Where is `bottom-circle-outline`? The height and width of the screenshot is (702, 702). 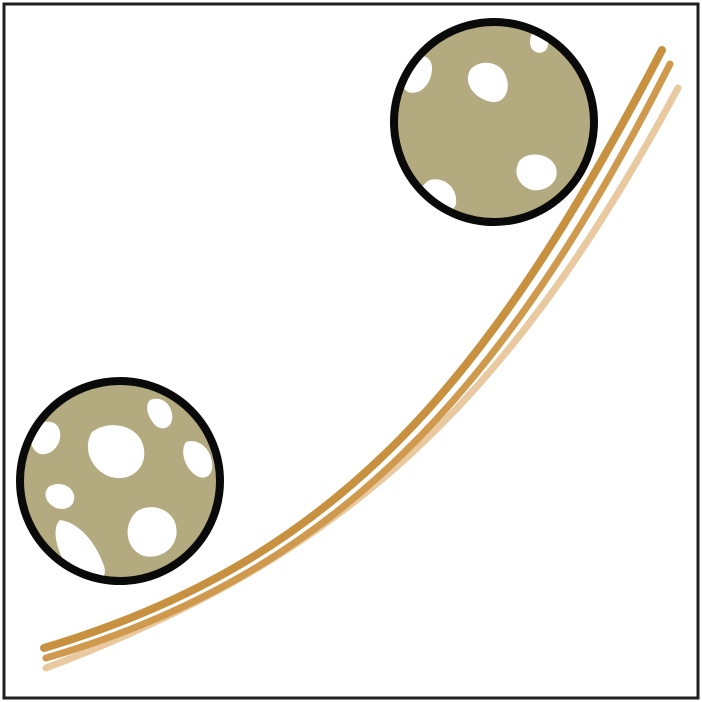 bottom-circle-outline is located at coordinates (120, 481).